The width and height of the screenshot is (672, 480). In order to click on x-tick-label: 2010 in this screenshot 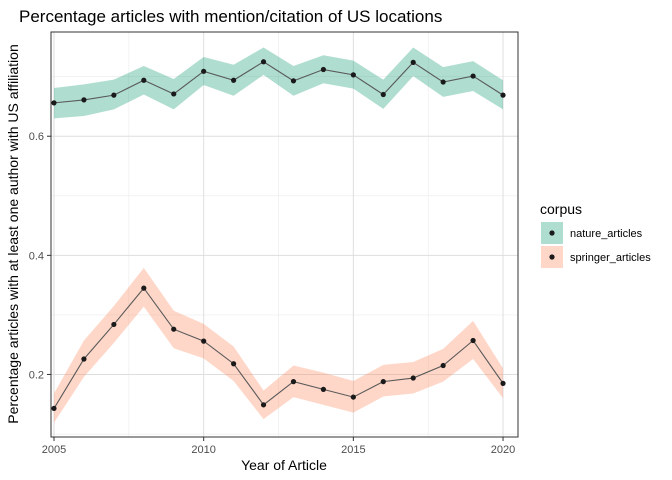, I will do `click(203, 450)`.